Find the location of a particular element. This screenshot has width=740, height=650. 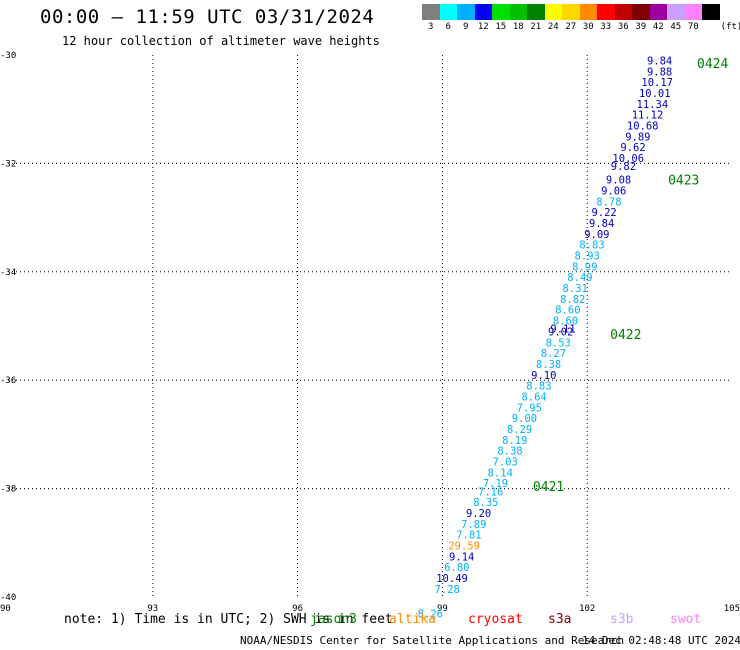

wave-height-point: 8.78 is located at coordinates (608, 202).